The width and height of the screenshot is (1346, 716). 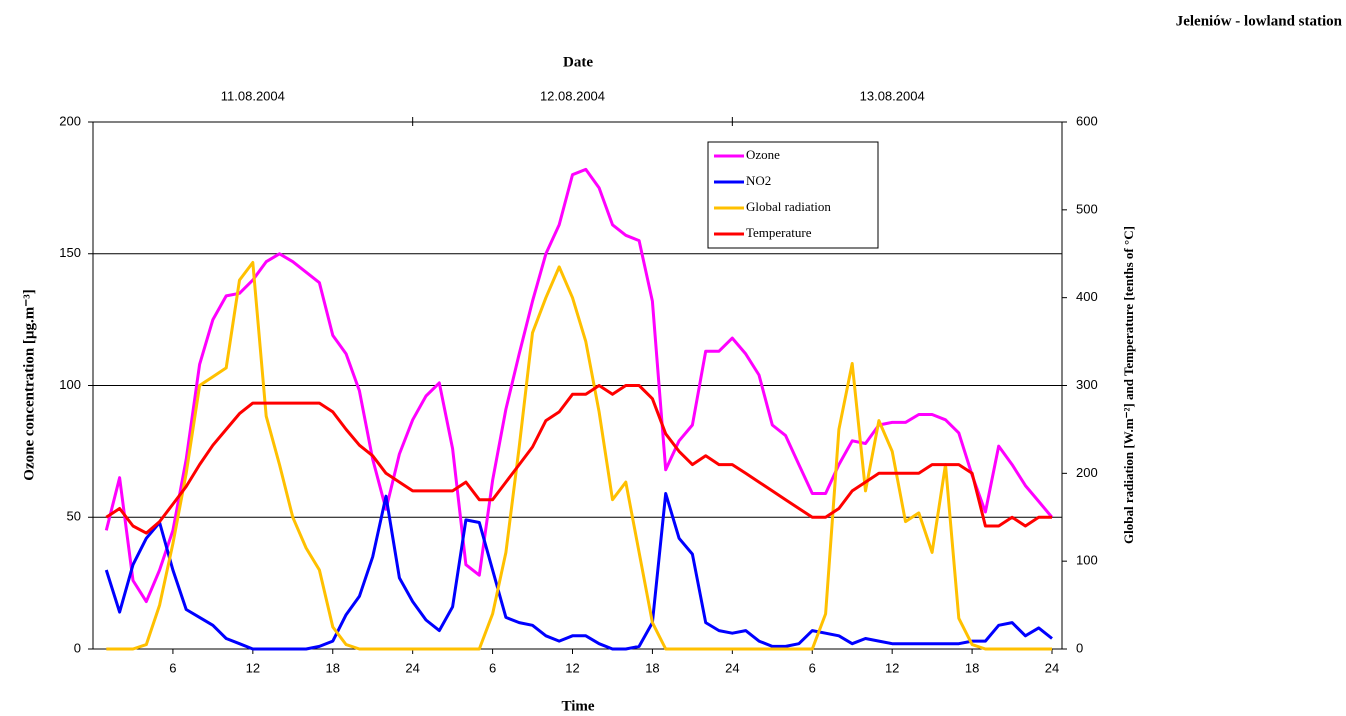 What do you see at coordinates (572, 95) in the screenshot?
I see `top-tick-label: 12.08.2004` at bounding box center [572, 95].